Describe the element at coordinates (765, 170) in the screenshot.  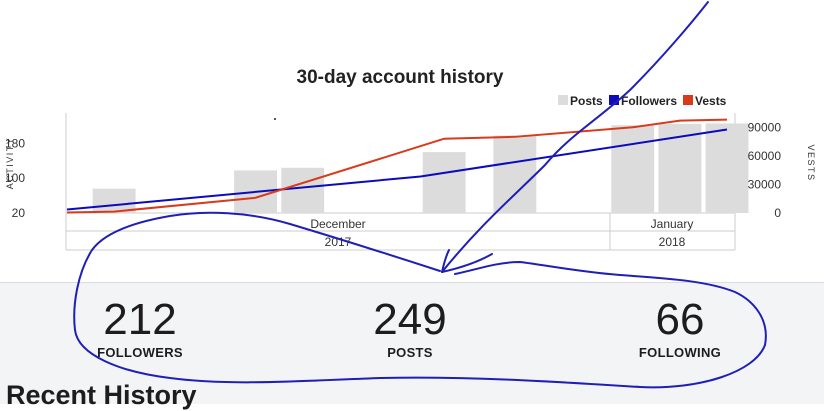
I see `right-axis-ticks: 0 30000 60000 90000` at that location.